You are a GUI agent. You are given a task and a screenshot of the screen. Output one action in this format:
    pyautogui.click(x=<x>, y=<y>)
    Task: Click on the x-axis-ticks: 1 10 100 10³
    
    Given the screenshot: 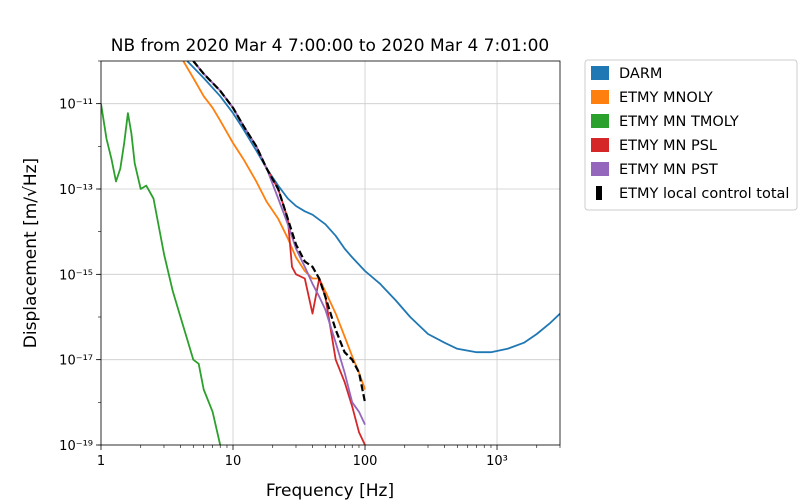 What is the action you would take?
    pyautogui.click(x=329, y=457)
    